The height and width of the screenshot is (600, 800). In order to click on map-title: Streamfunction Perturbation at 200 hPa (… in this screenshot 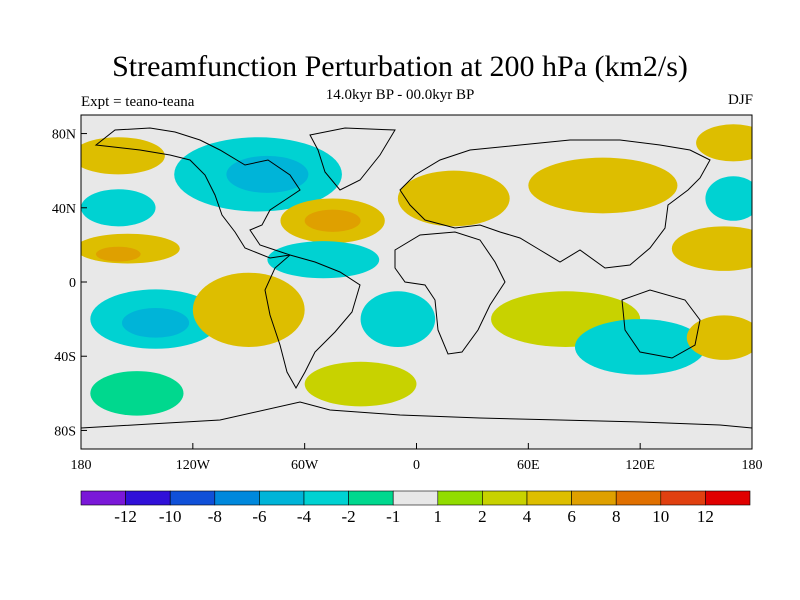, I will do `click(400, 66)`.